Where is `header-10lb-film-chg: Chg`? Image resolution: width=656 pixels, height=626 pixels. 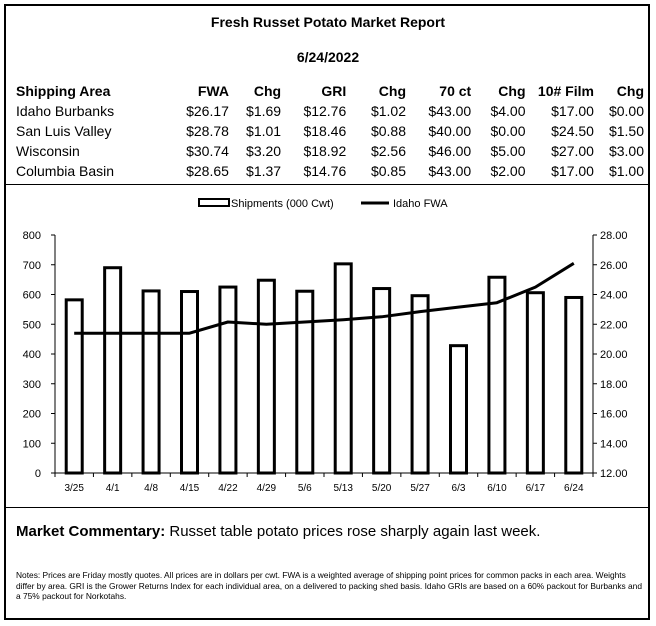
header-10lb-film-chg: Chg is located at coordinates (630, 91).